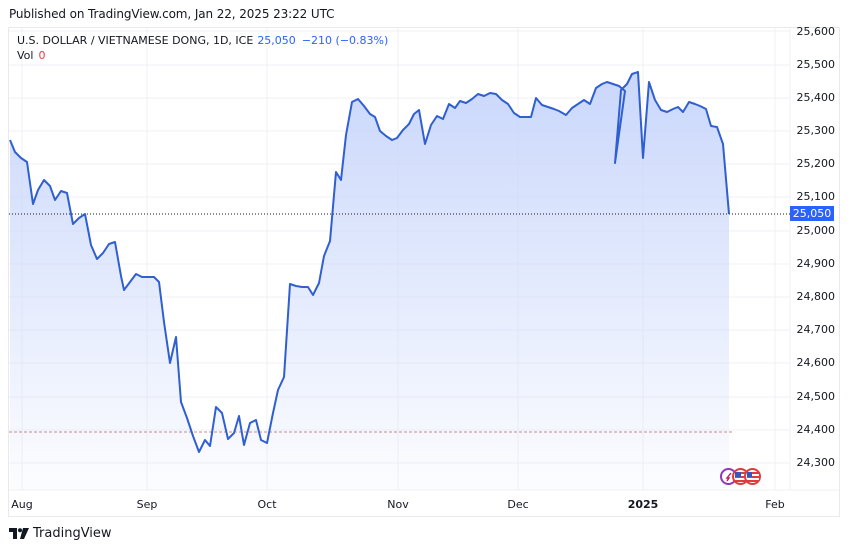 This screenshot has height=551, width=850. I want to click on x-tick: Feb, so click(775, 504).